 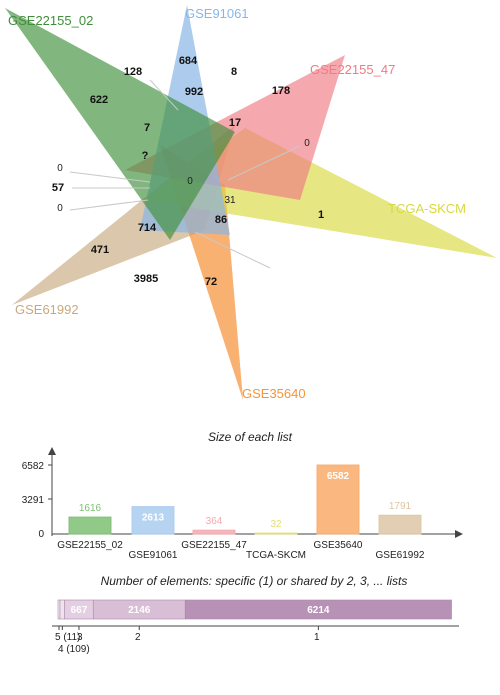 What do you see at coordinates (217, 13) in the screenshot?
I see `venn-set-label: GSE91061` at bounding box center [217, 13].